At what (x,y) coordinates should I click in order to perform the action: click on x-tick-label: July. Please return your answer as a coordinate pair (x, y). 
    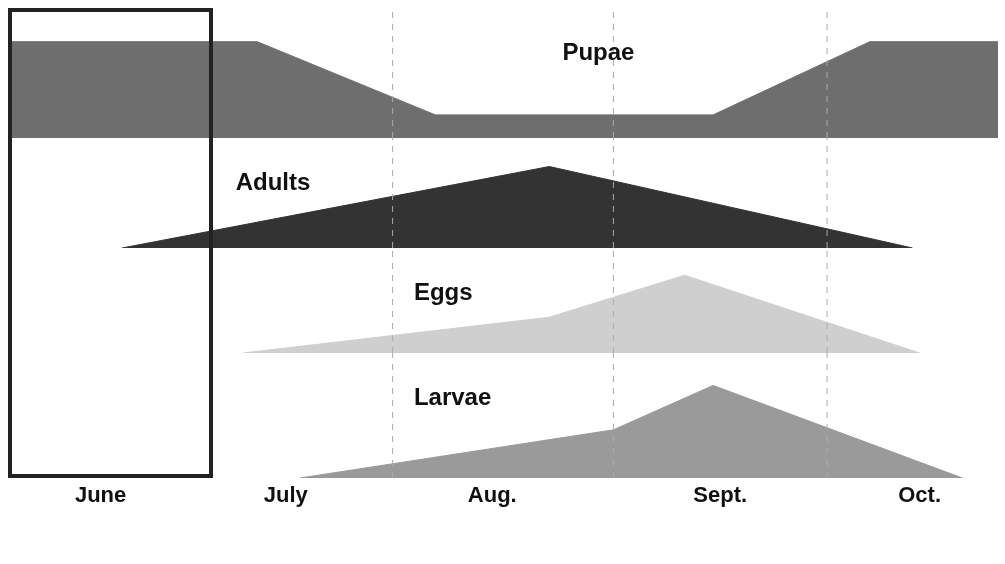
    Looking at the image, I should click on (286, 494).